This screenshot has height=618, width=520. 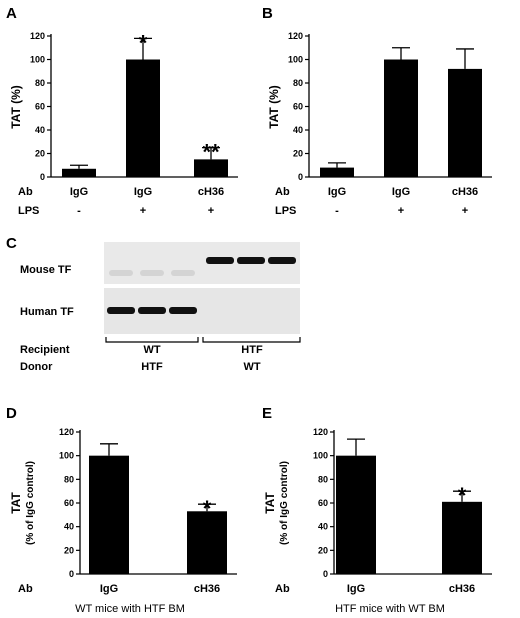 I want to click on significance-marker: **, so click(x=211, y=152).